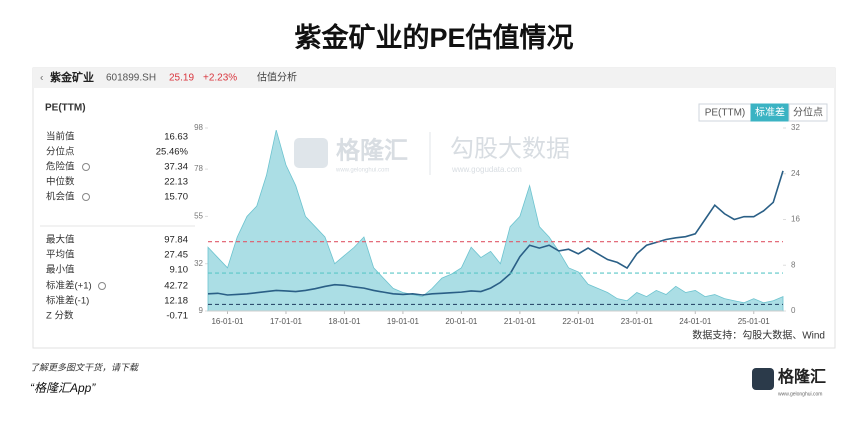  Describe the element at coordinates (84, 367) in the screenshot. I see `footer-line1: 了解更多图文干货，请下载` at that location.